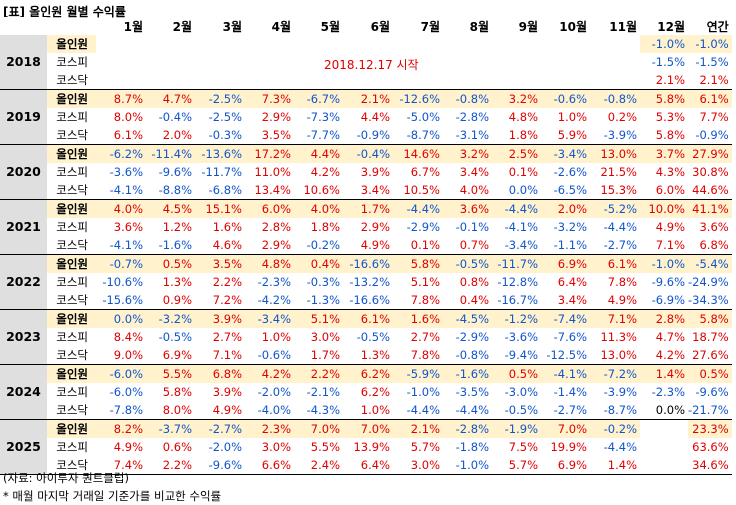 This screenshot has width=736, height=505. What do you see at coordinates (565, 135) in the screenshot?
I see `return-cell: 5.9%` at bounding box center [565, 135].